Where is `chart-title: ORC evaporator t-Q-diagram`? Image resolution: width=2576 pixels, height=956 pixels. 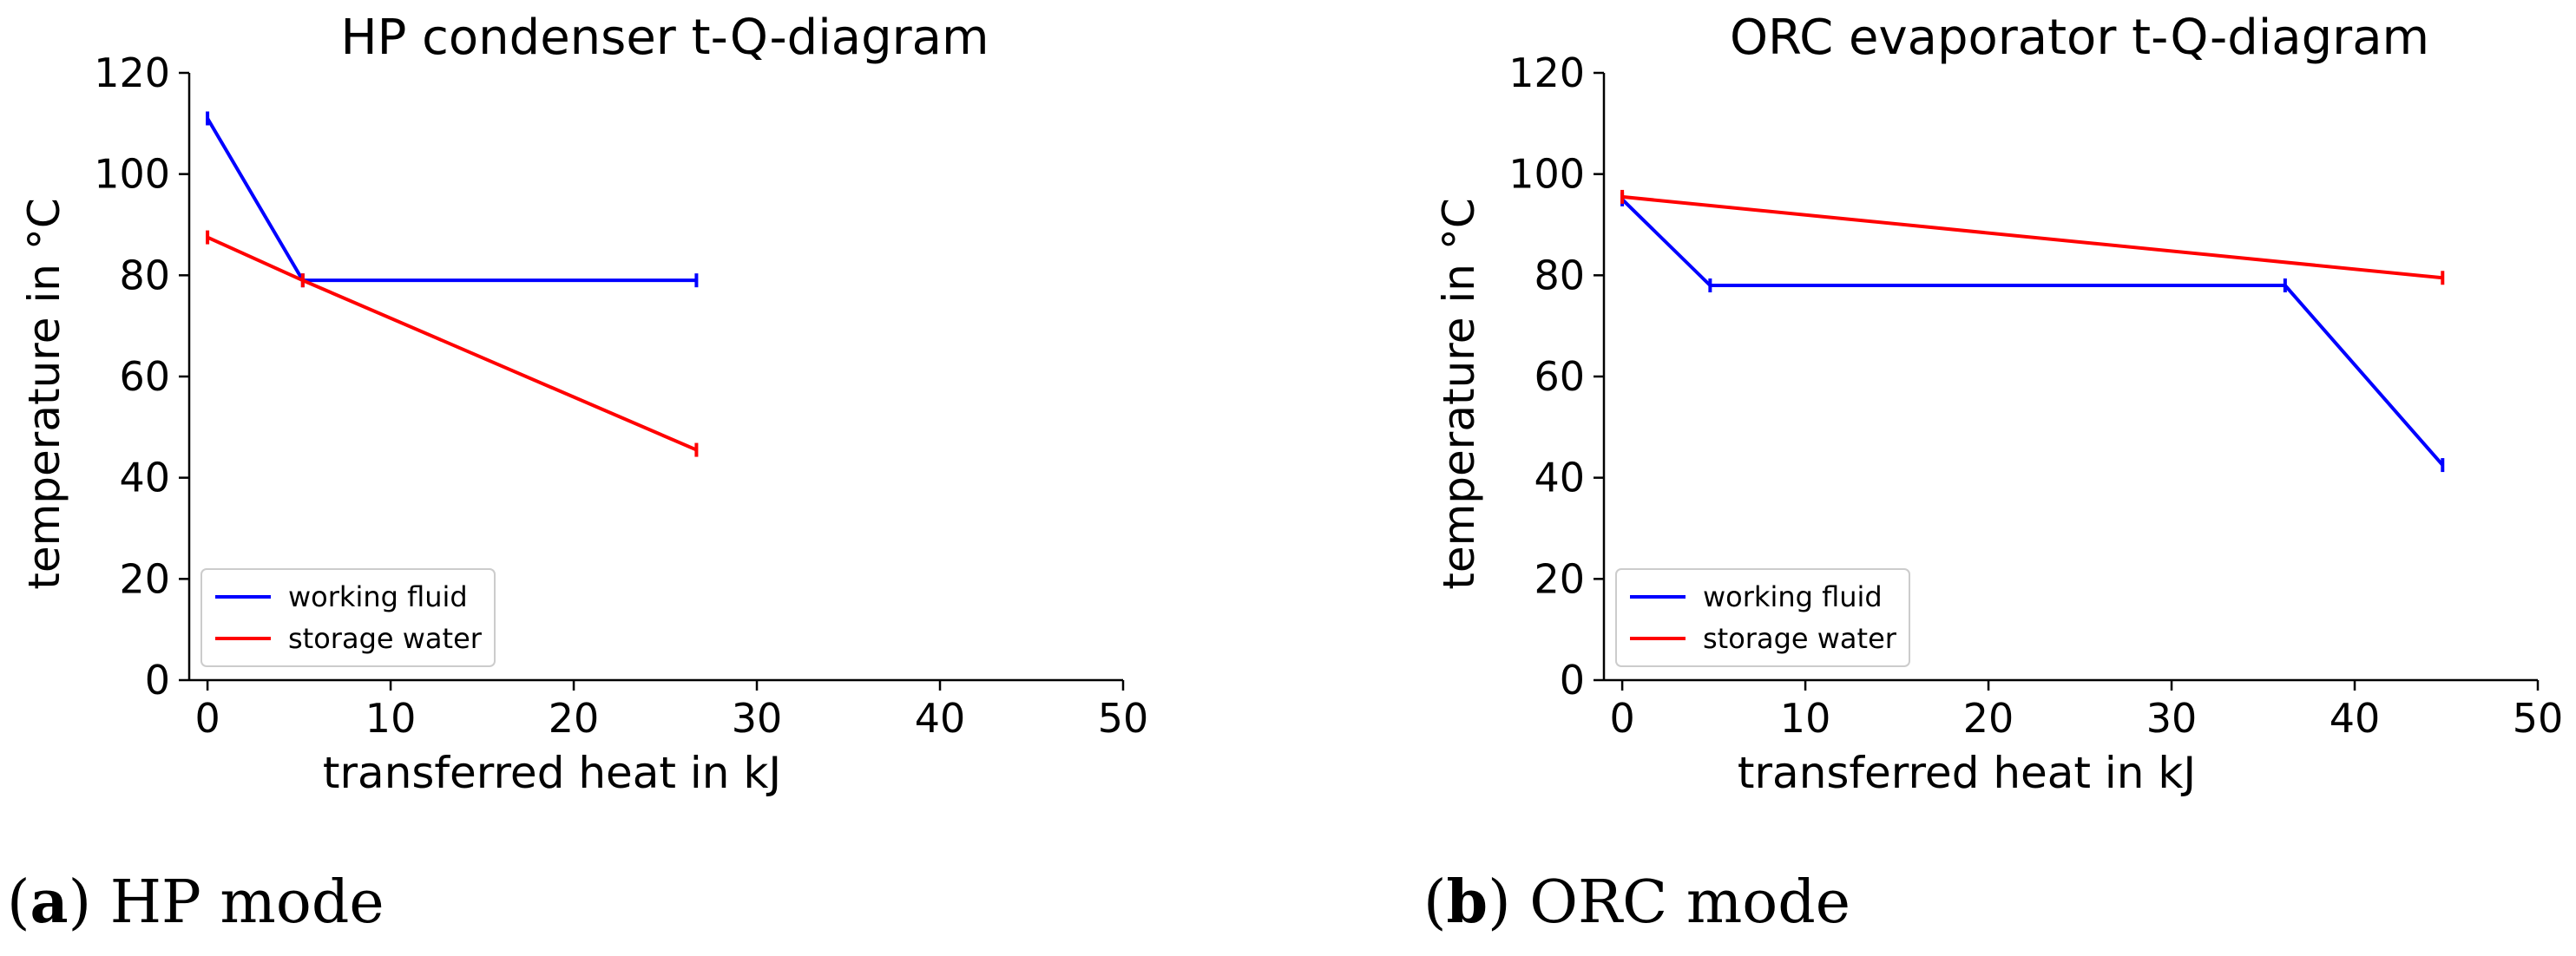 chart-title: ORC evaporator t-Q-diagram is located at coordinates (2079, 38).